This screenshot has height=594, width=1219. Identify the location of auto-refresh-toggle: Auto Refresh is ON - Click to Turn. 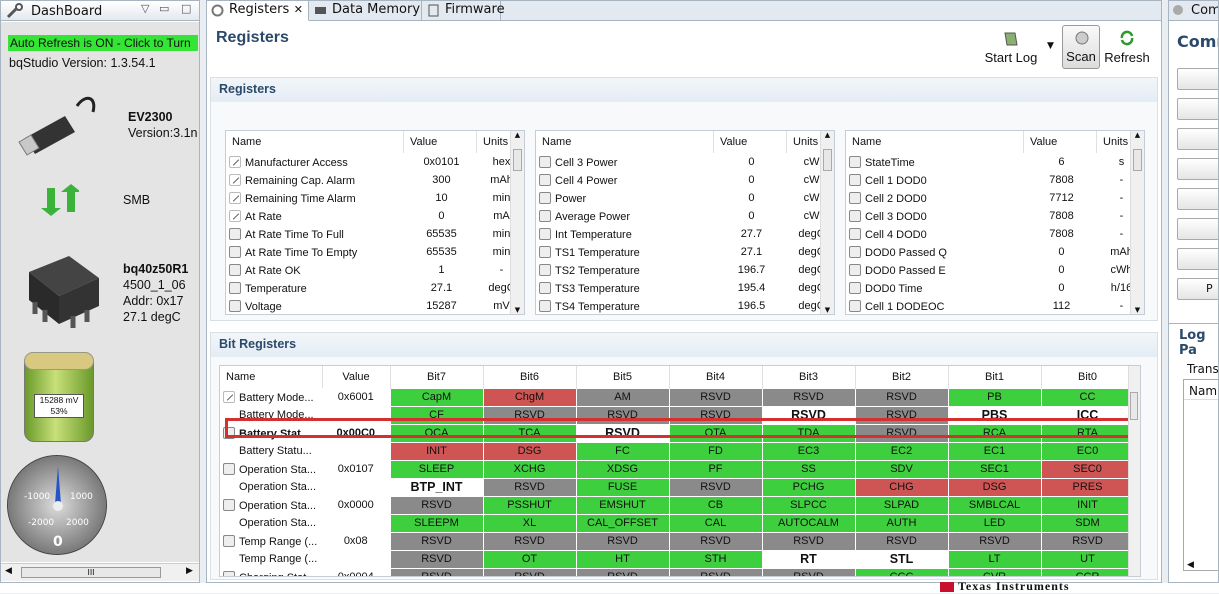
(103, 43).